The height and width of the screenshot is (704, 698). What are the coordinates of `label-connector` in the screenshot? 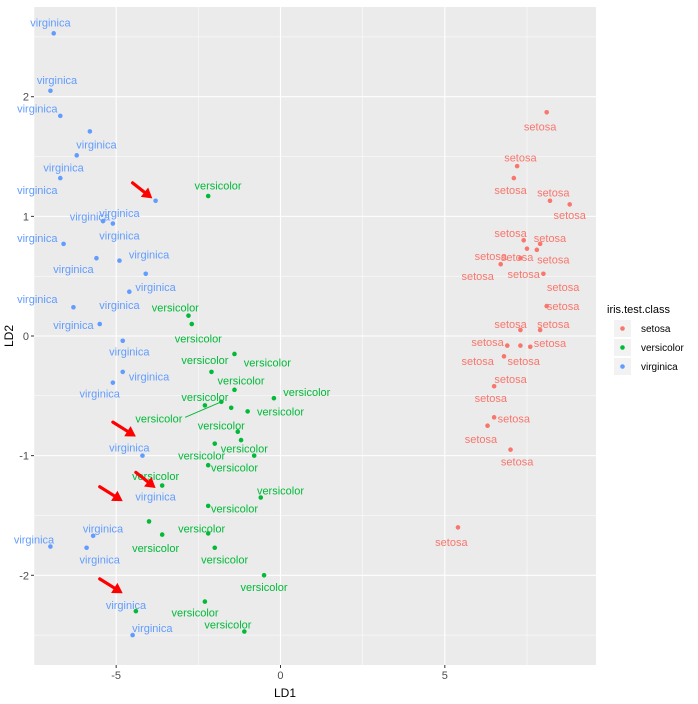 It's located at (203, 409).